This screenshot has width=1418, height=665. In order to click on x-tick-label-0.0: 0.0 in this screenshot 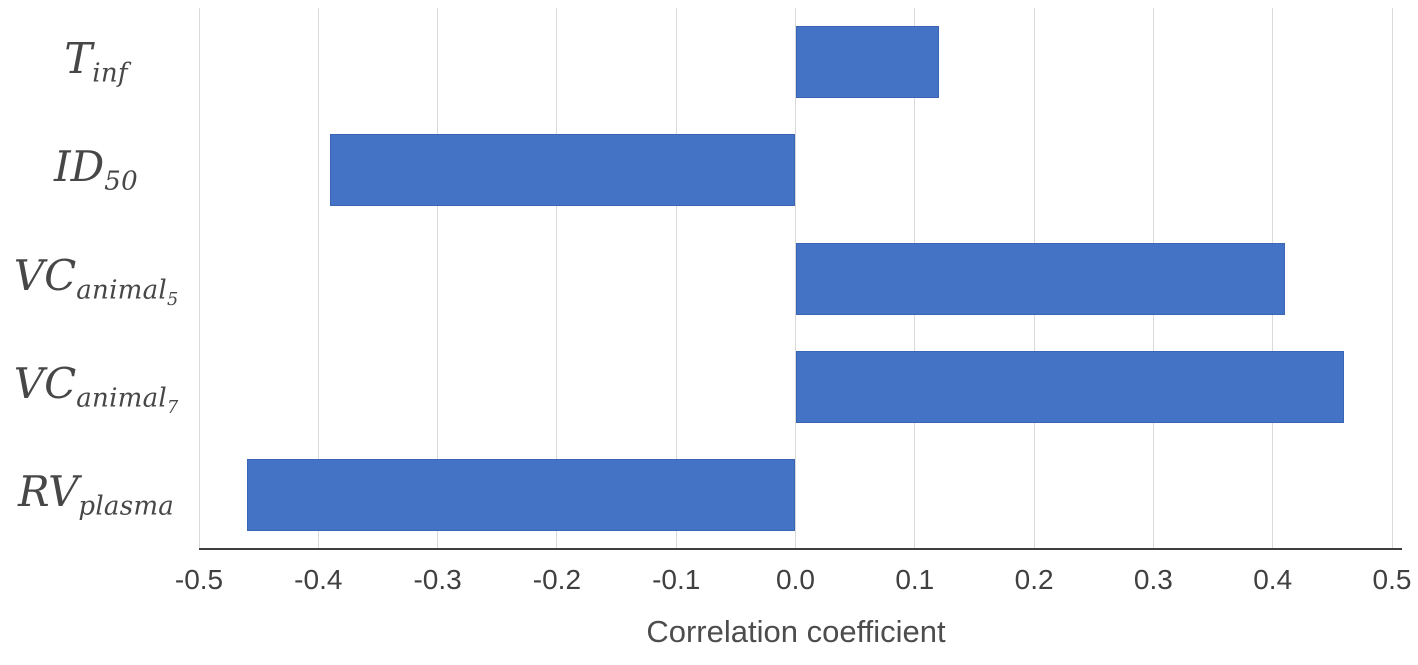, I will do `click(795, 579)`.